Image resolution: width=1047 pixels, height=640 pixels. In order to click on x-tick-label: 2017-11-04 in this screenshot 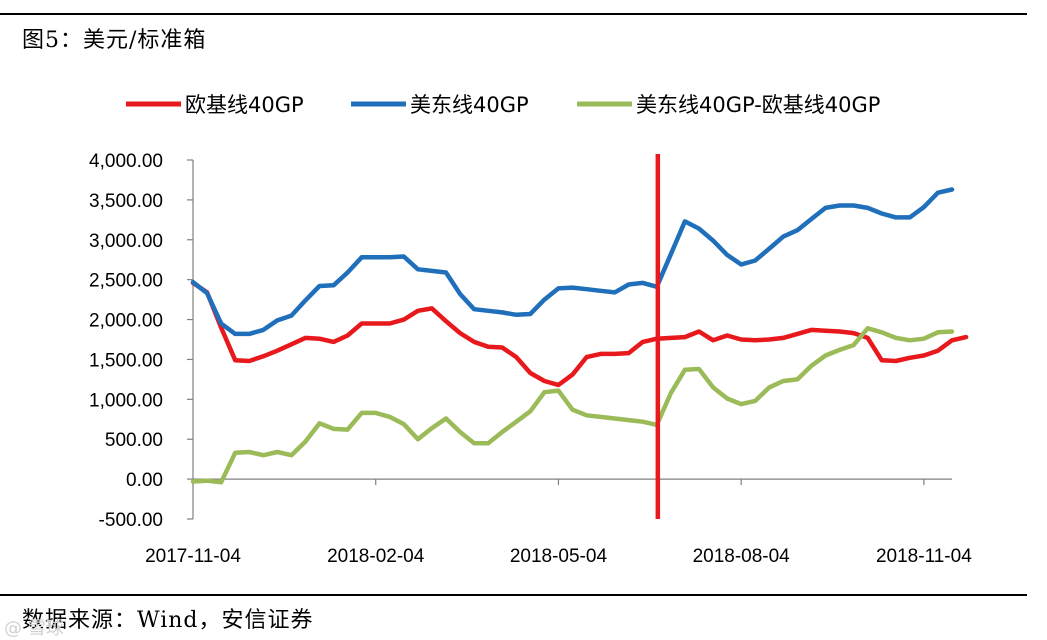, I will do `click(193, 556)`.